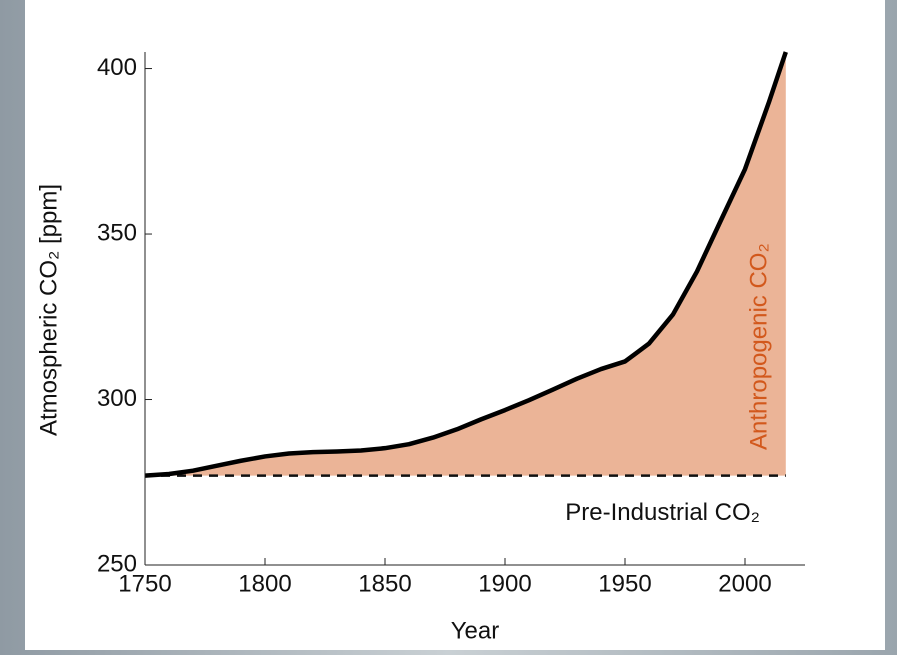  I want to click on y-tick-label: 300, so click(117, 398).